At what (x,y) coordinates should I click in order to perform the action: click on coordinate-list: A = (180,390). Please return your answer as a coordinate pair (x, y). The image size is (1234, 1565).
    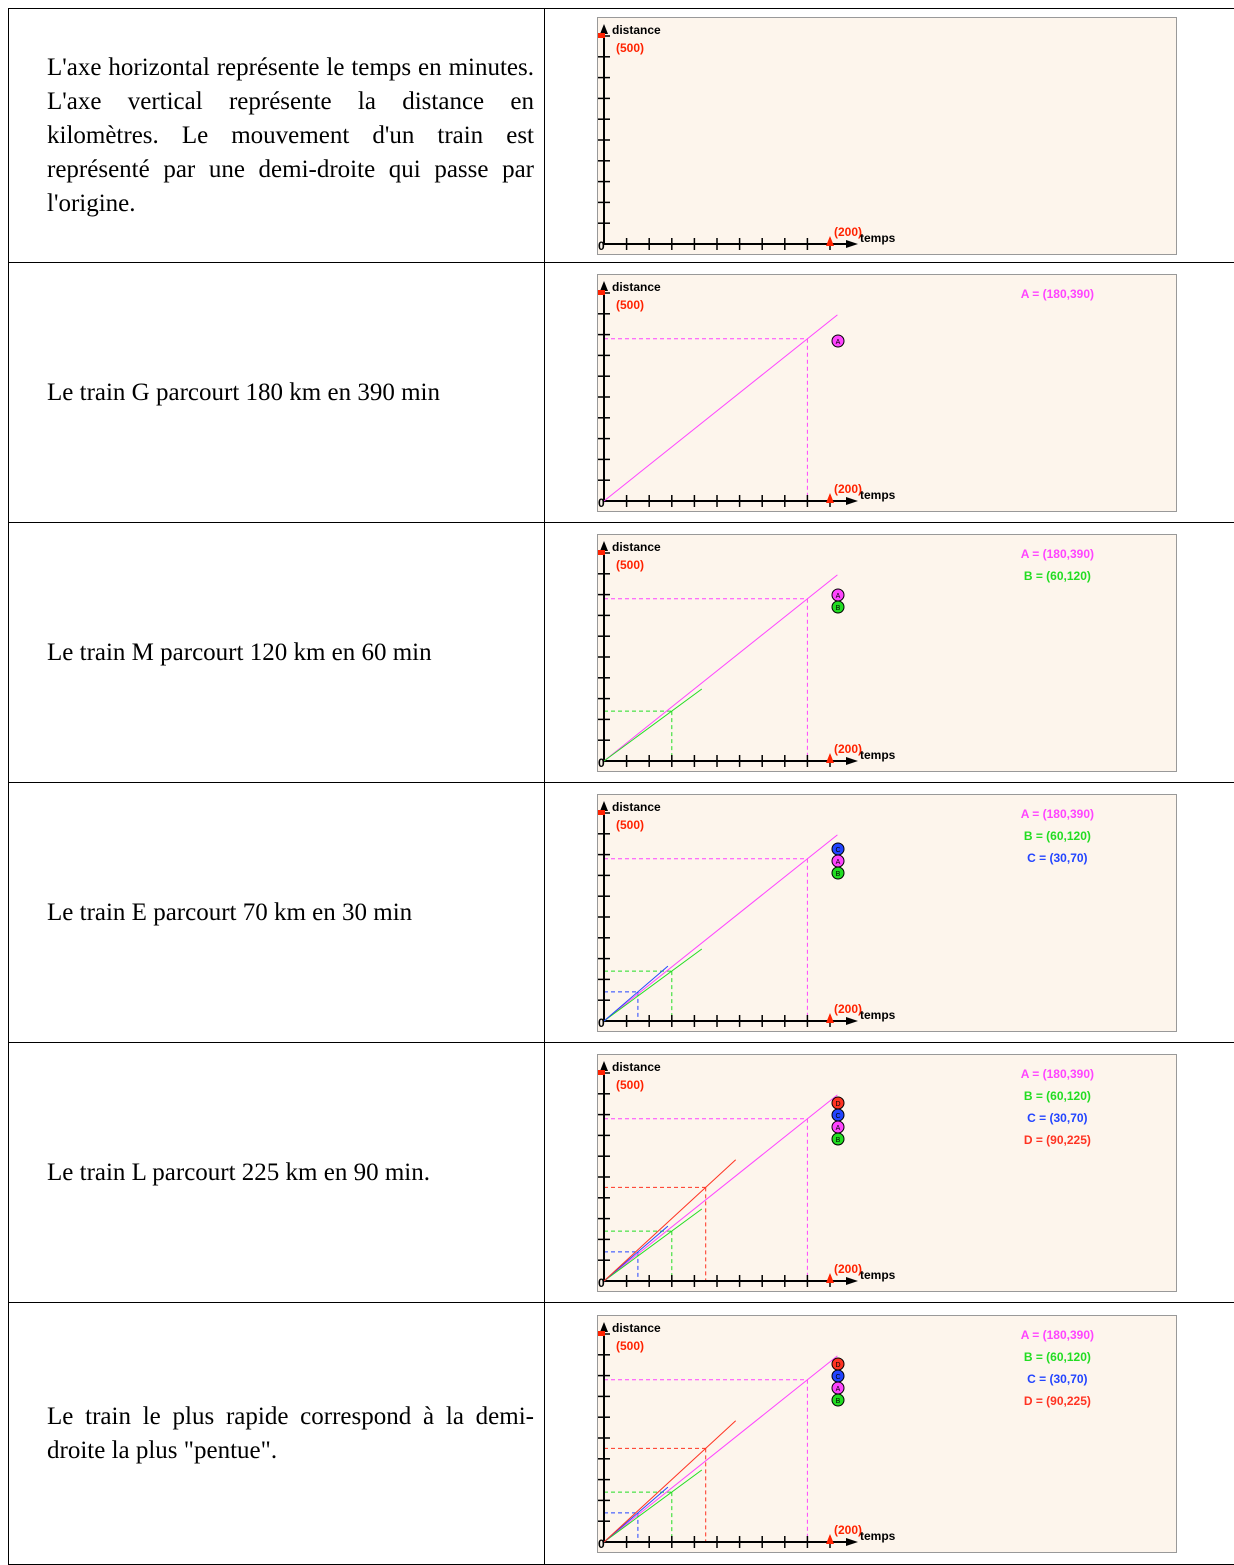
    Looking at the image, I should click on (1057, 294).